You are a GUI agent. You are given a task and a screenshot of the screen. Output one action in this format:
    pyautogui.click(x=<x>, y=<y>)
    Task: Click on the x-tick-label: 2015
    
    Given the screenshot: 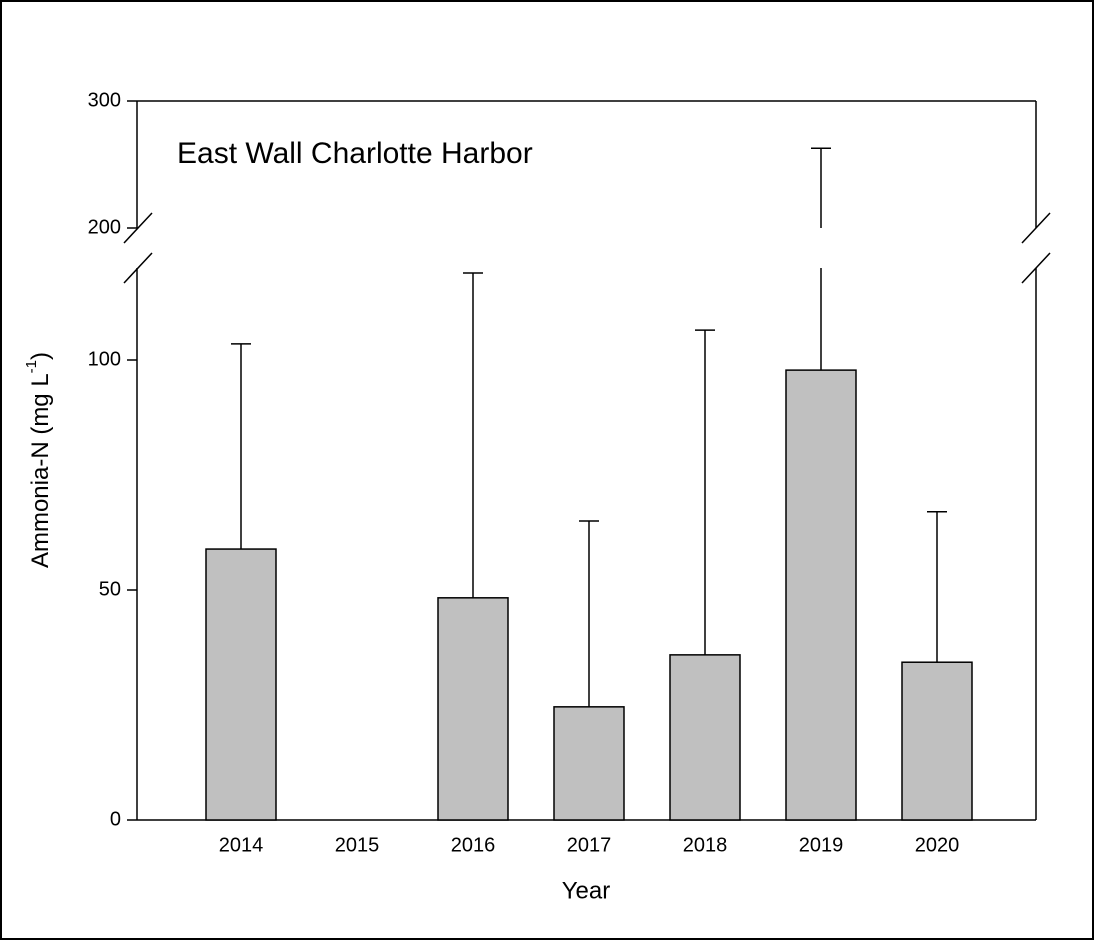 What is the action you would take?
    pyautogui.click(x=357, y=845)
    